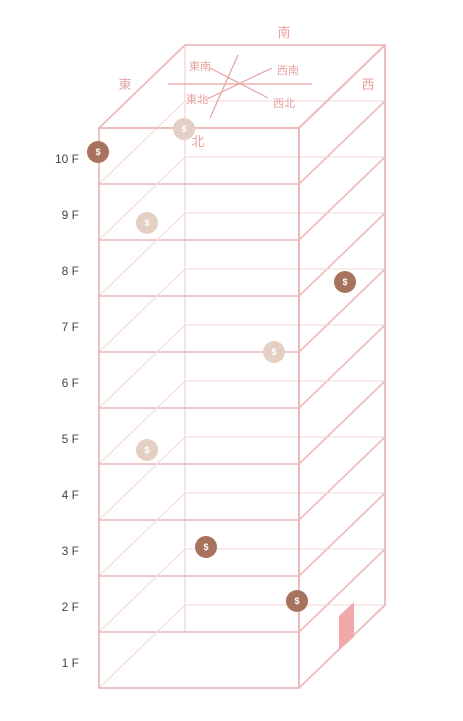  I want to click on floor-label: 5 F, so click(70, 439).